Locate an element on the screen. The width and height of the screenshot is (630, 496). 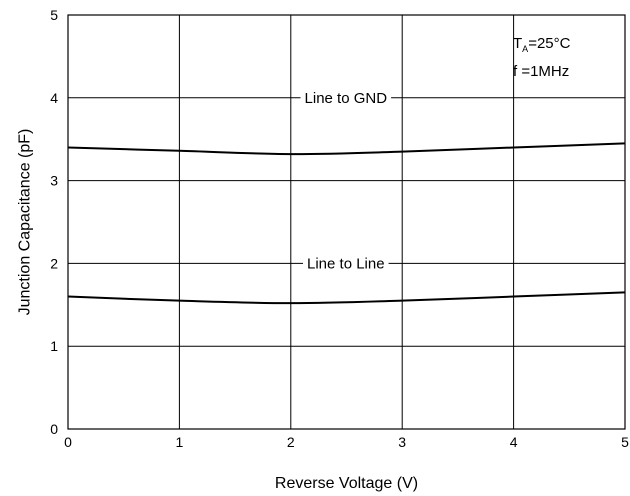
series-labels: Line to GND Line to Line is located at coordinates (346, 180).